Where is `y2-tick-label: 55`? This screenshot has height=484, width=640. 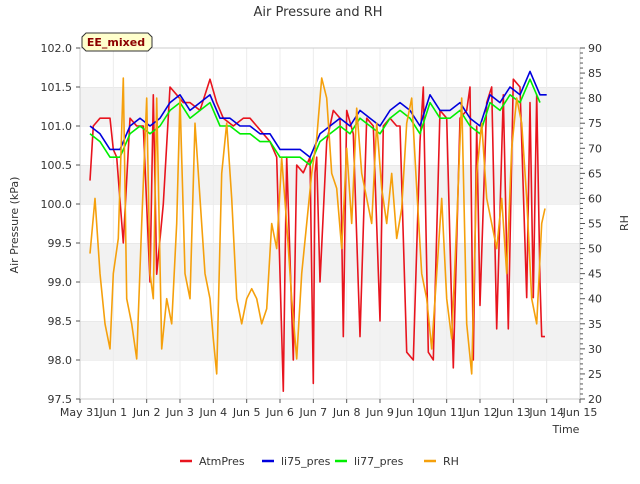
y2-tick-label: 55 is located at coordinates (595, 224).